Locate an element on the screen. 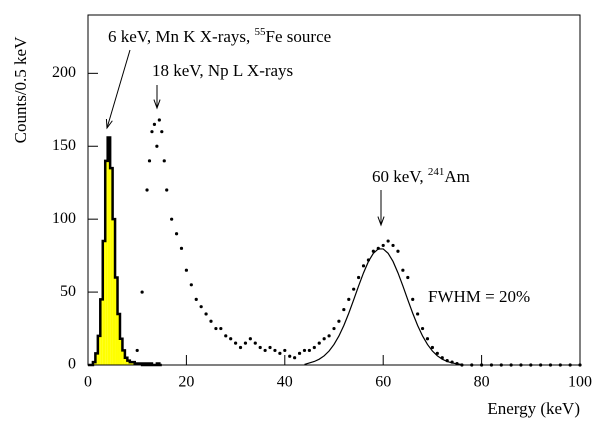  annotation-sup: 241 is located at coordinates (436, 172).